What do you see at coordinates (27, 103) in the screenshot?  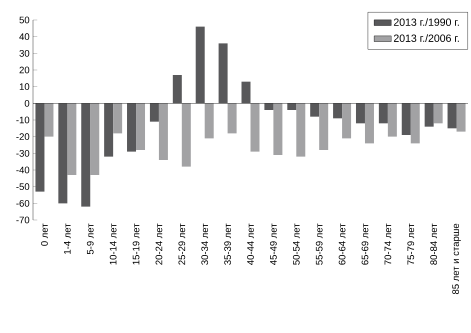 I see `y-tick-label: 0` at bounding box center [27, 103].